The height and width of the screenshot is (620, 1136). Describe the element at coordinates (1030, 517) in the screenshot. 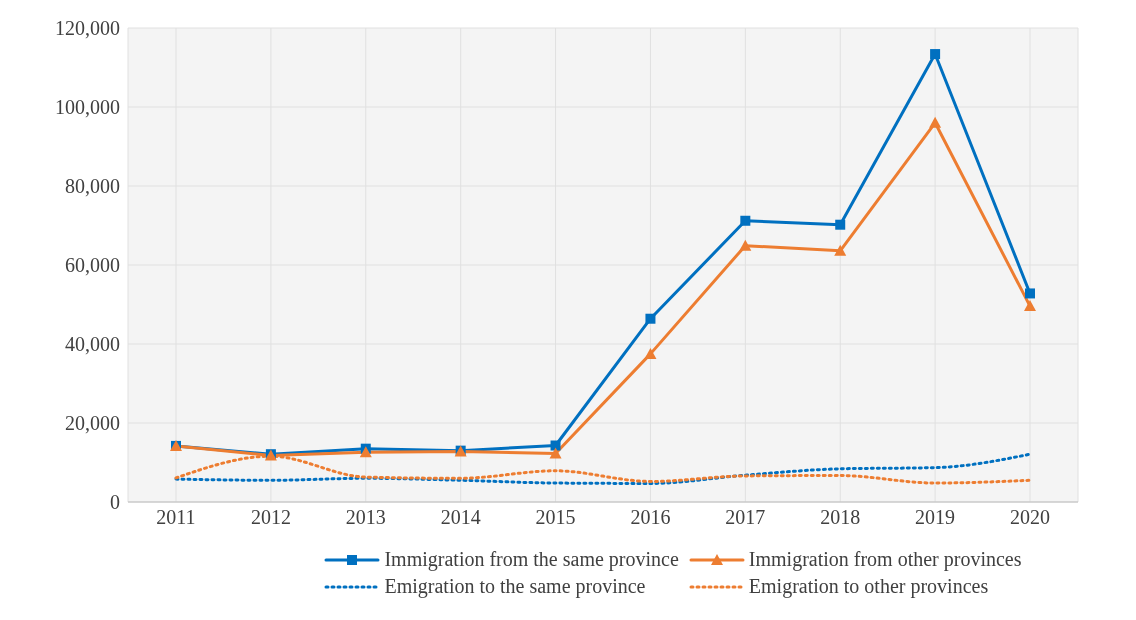

I see `x-tick-label: 2020` at that location.